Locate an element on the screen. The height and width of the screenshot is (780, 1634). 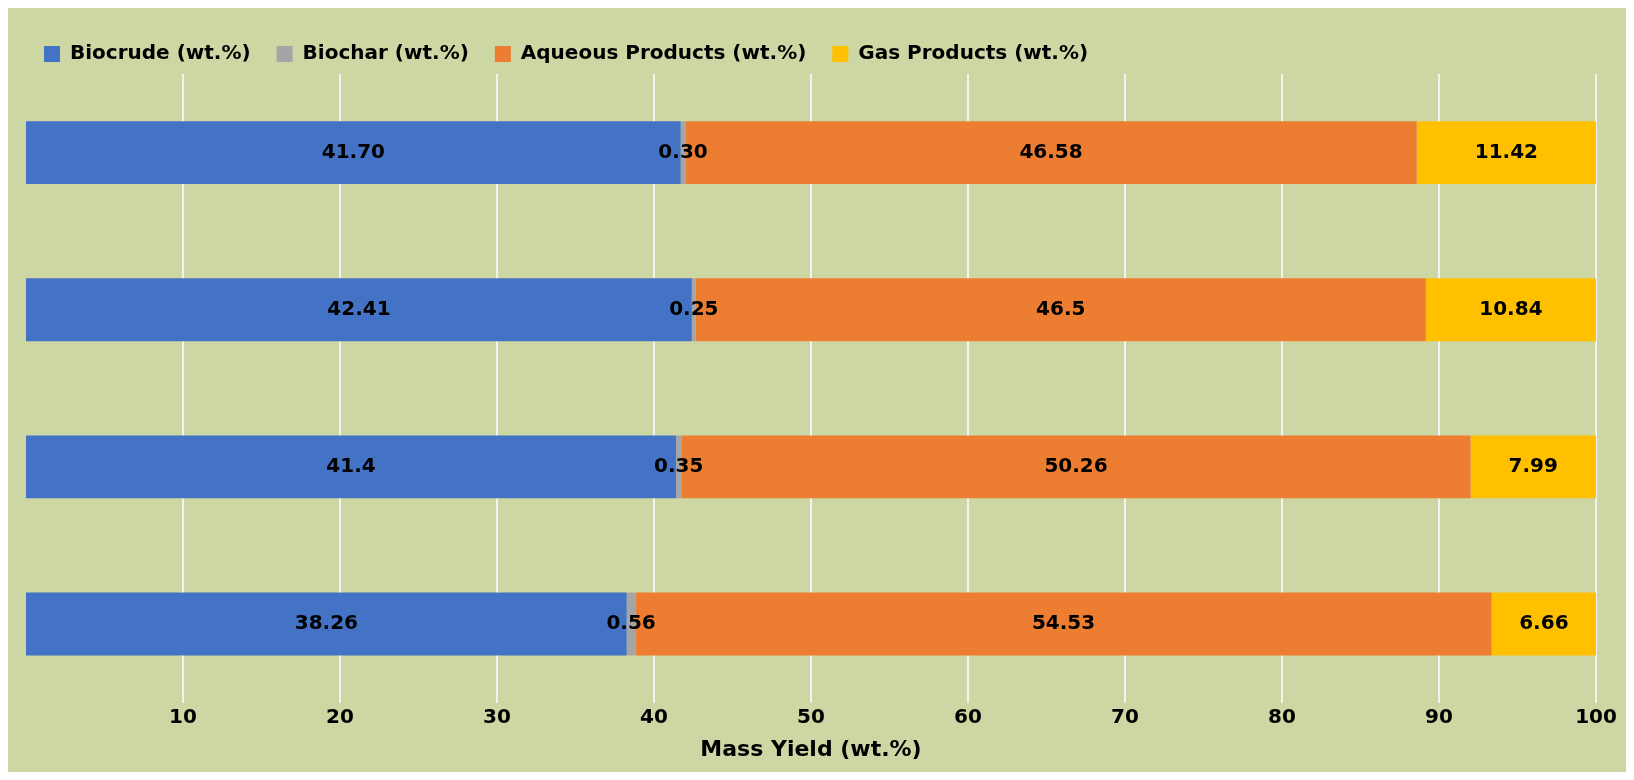
data-label: 10.84 is located at coordinates (1511, 307).